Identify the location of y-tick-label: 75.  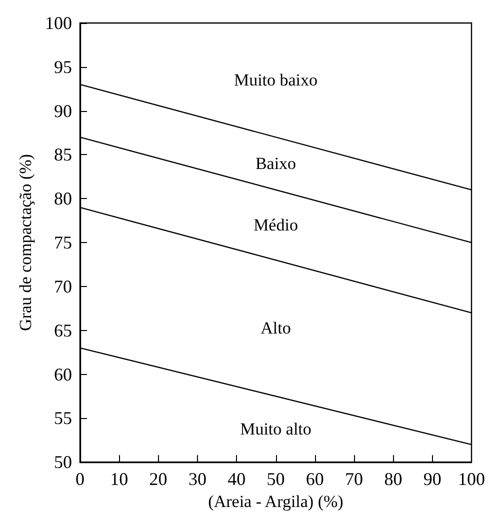
(63, 242).